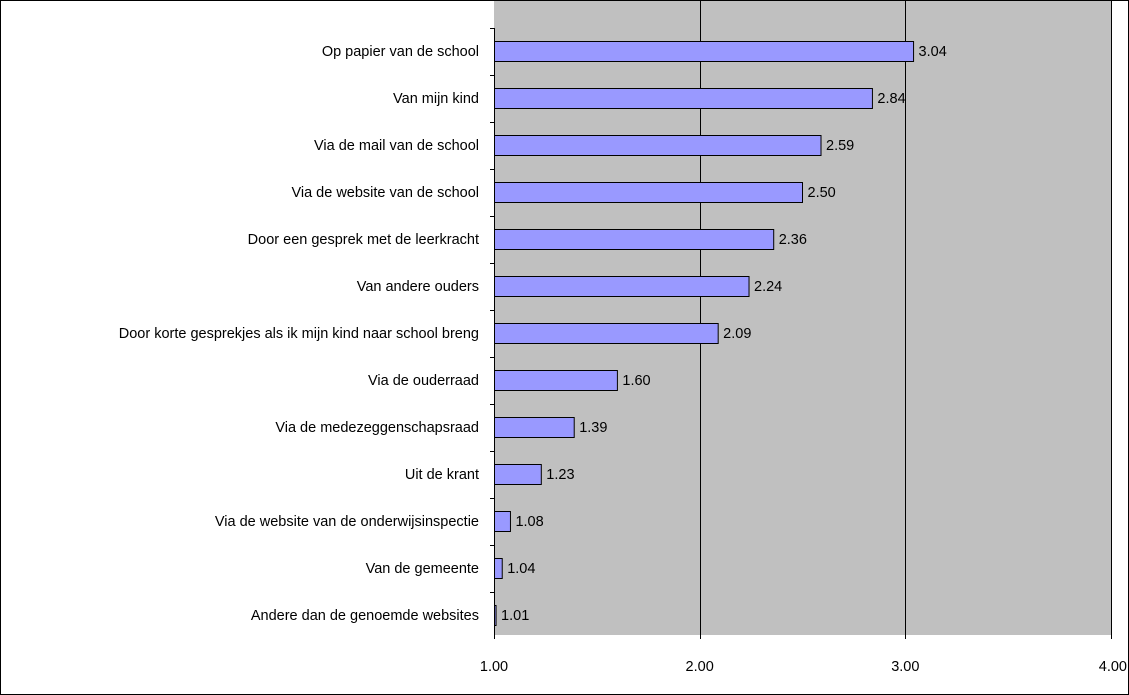  What do you see at coordinates (803, 667) in the screenshot?
I see `x-axis-tick-labels: 1.00 2.00 3.00 4.00` at bounding box center [803, 667].